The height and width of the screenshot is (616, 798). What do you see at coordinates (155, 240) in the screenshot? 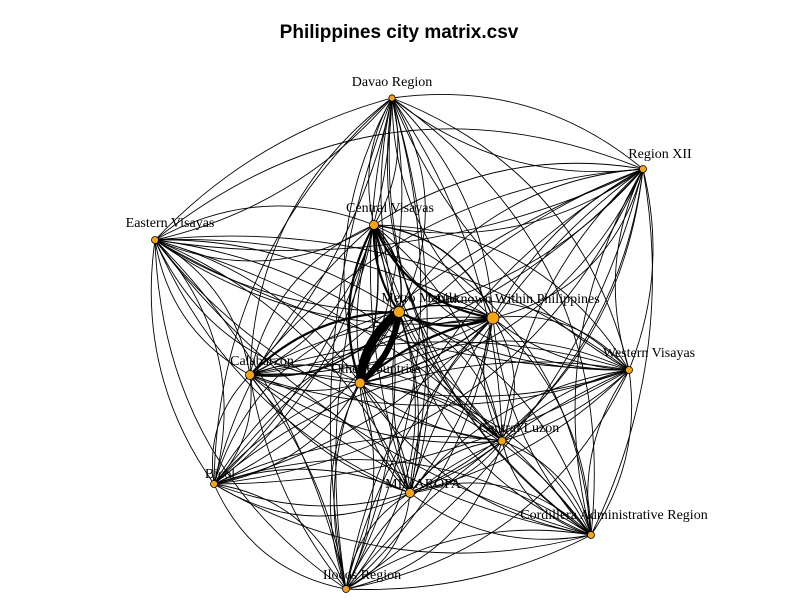
I see `node-eastvis` at bounding box center [155, 240].